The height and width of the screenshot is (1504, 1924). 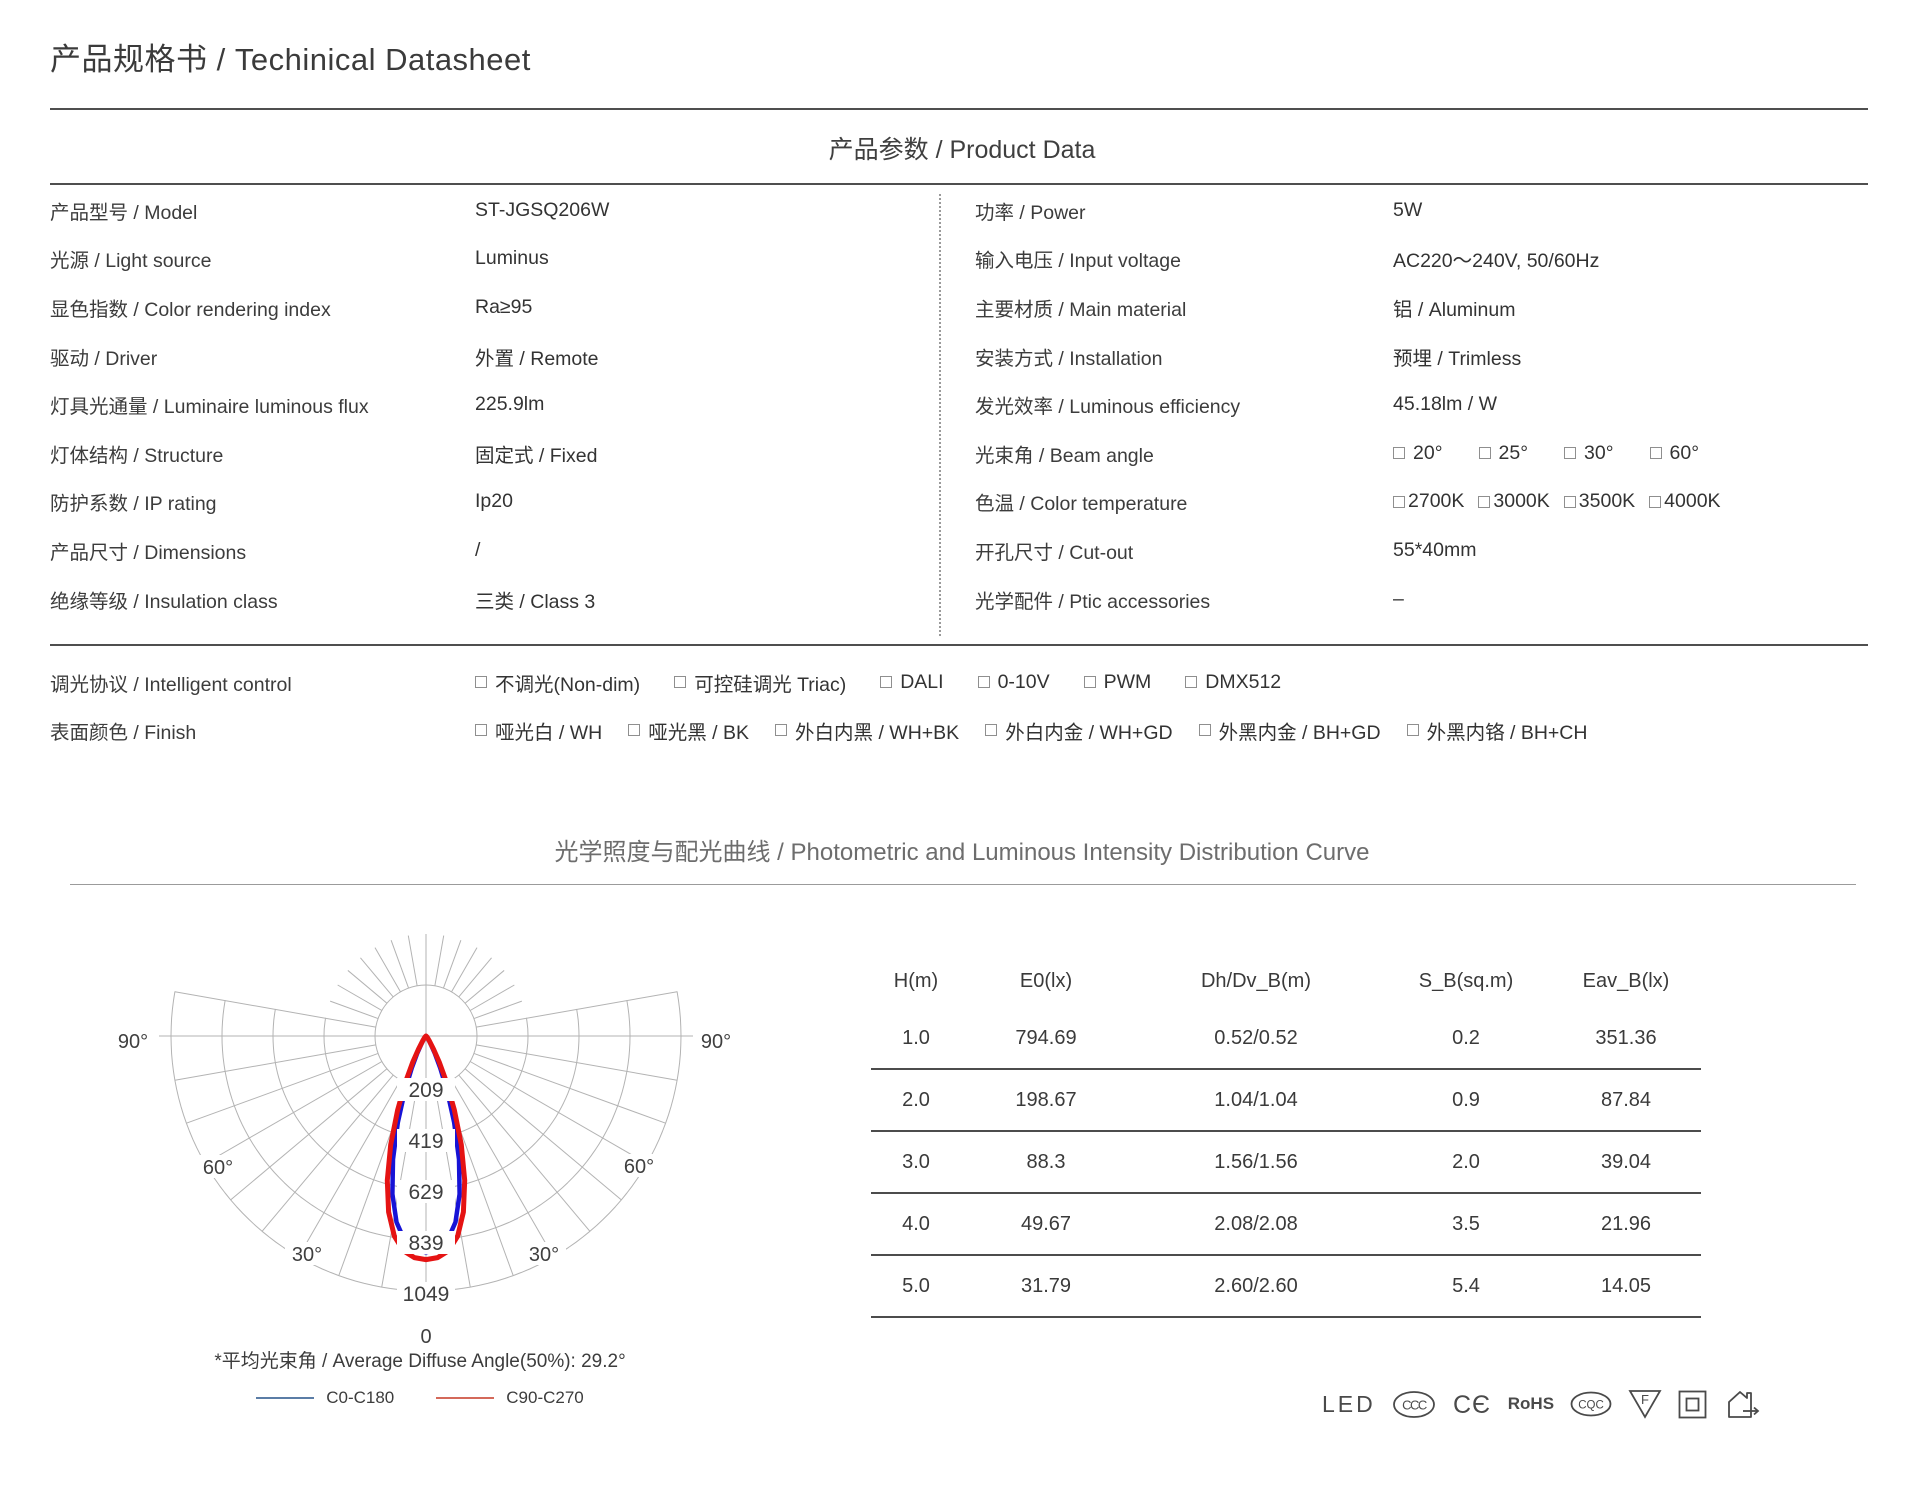 I want to click on table-cell: 88.3, so click(x=1046, y=1161).